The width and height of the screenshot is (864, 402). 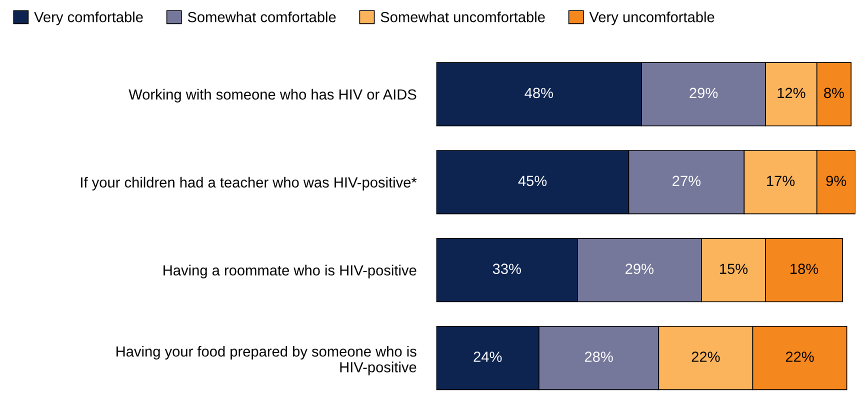 I want to click on y-tick-label: If your children had a teacher who was HIV-positive*, so click(x=249, y=183).